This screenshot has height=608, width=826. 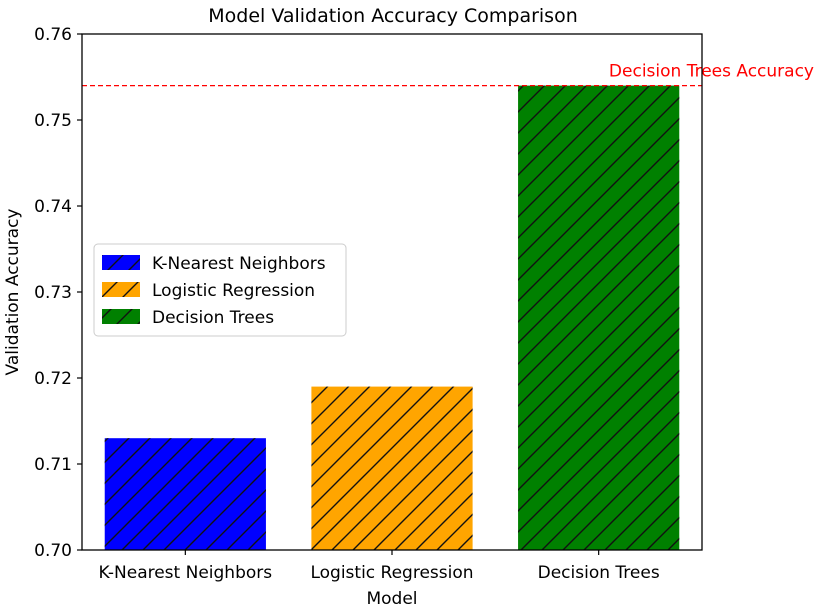 What do you see at coordinates (391, 598) in the screenshot?
I see `x-axis-label: Model` at bounding box center [391, 598].